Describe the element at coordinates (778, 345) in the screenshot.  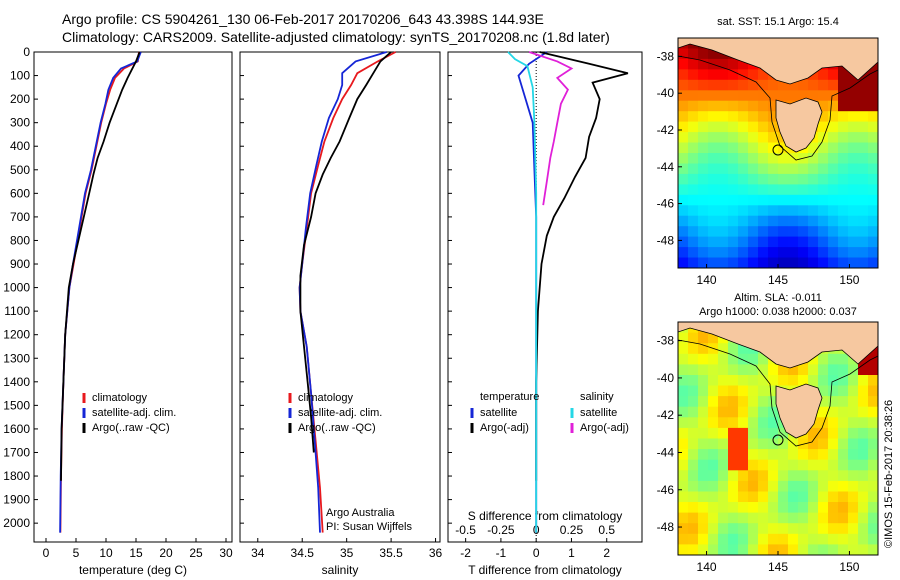
I see `australia-mainland-sla` at that location.